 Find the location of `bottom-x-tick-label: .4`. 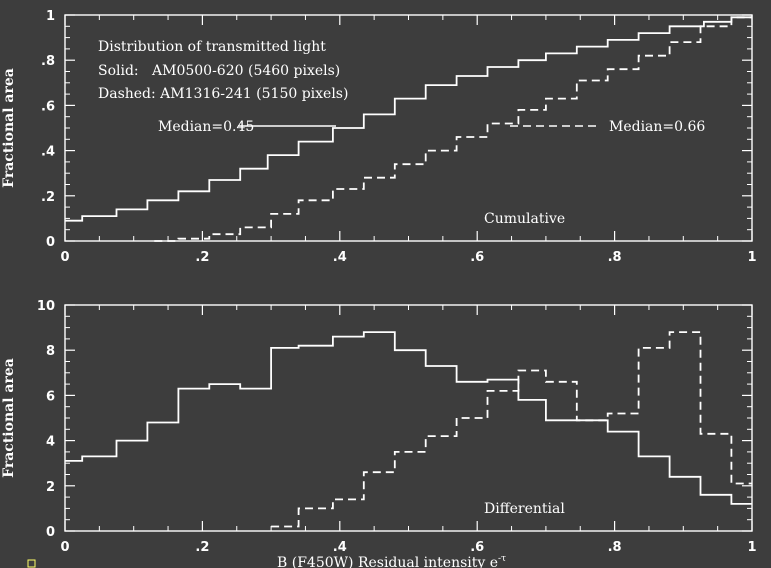

bottom-x-tick-label: .4 is located at coordinates (340, 547).